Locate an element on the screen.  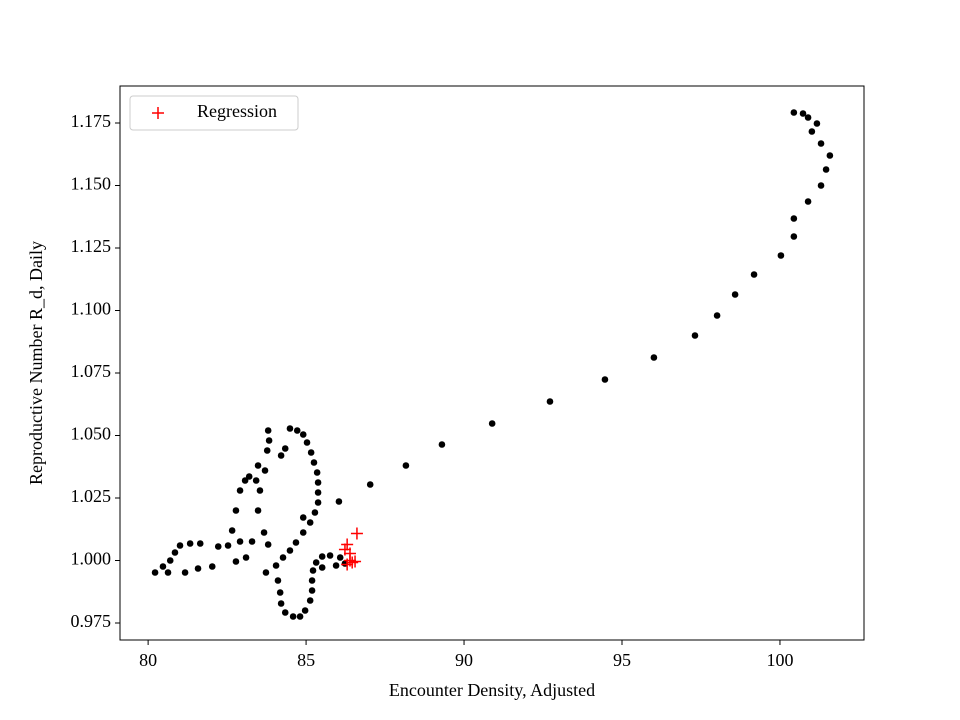
x-tick-label: 95 is located at coordinates (622, 660).